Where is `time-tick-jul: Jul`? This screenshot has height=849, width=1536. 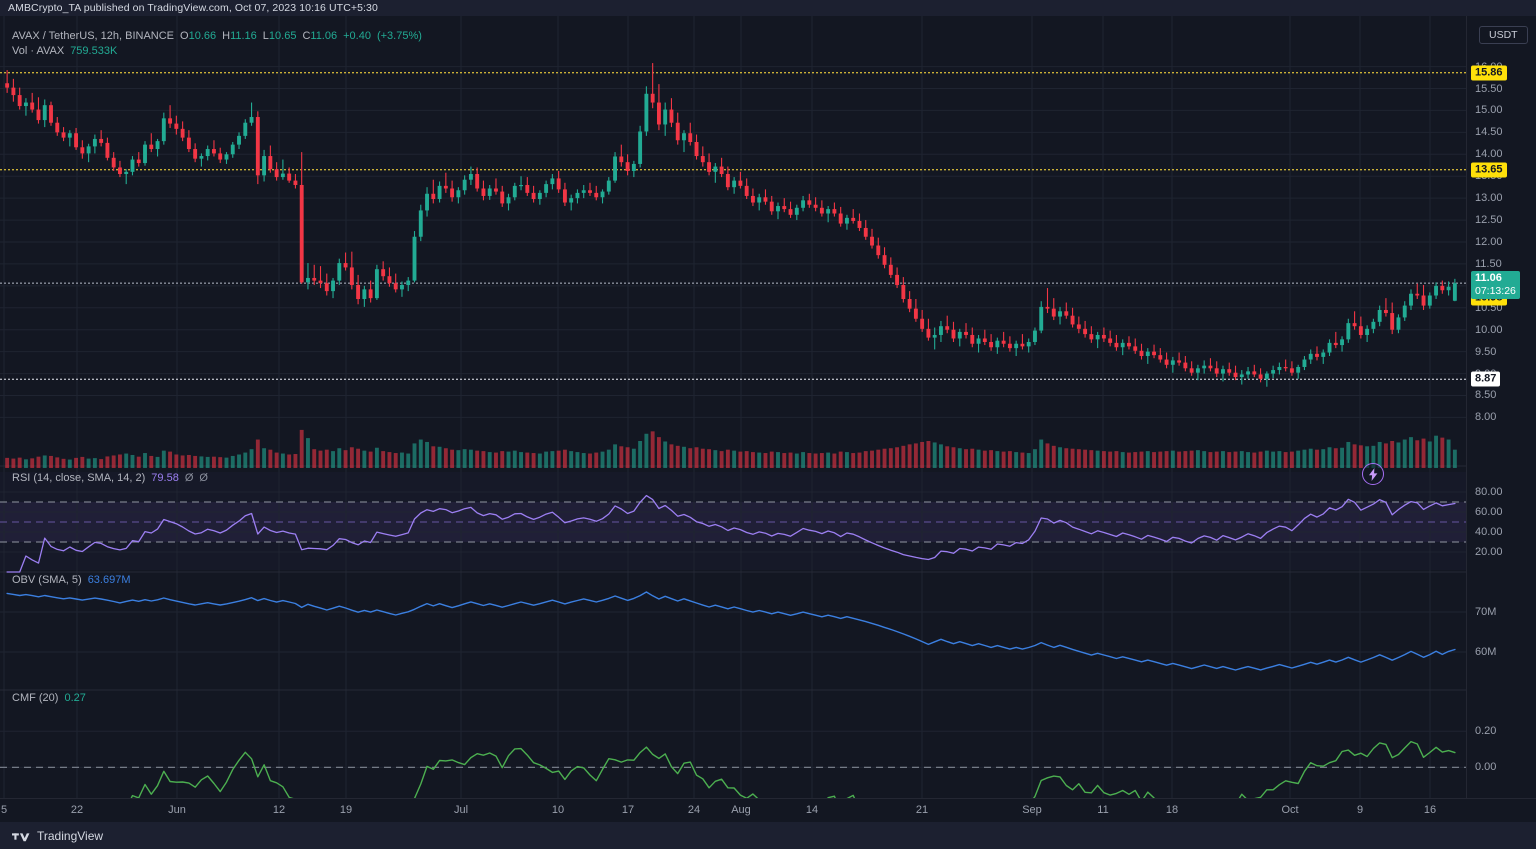 time-tick-jul: Jul is located at coordinates (461, 810).